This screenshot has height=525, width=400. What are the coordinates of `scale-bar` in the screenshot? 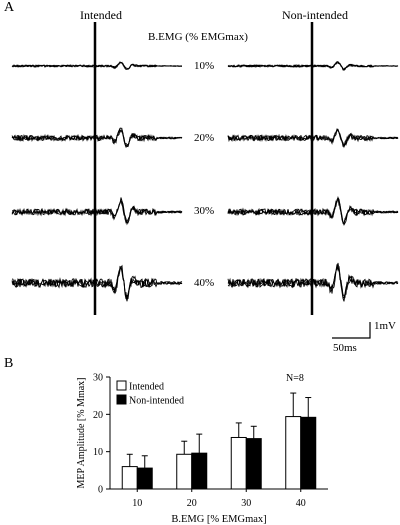 It's located at (351, 330).